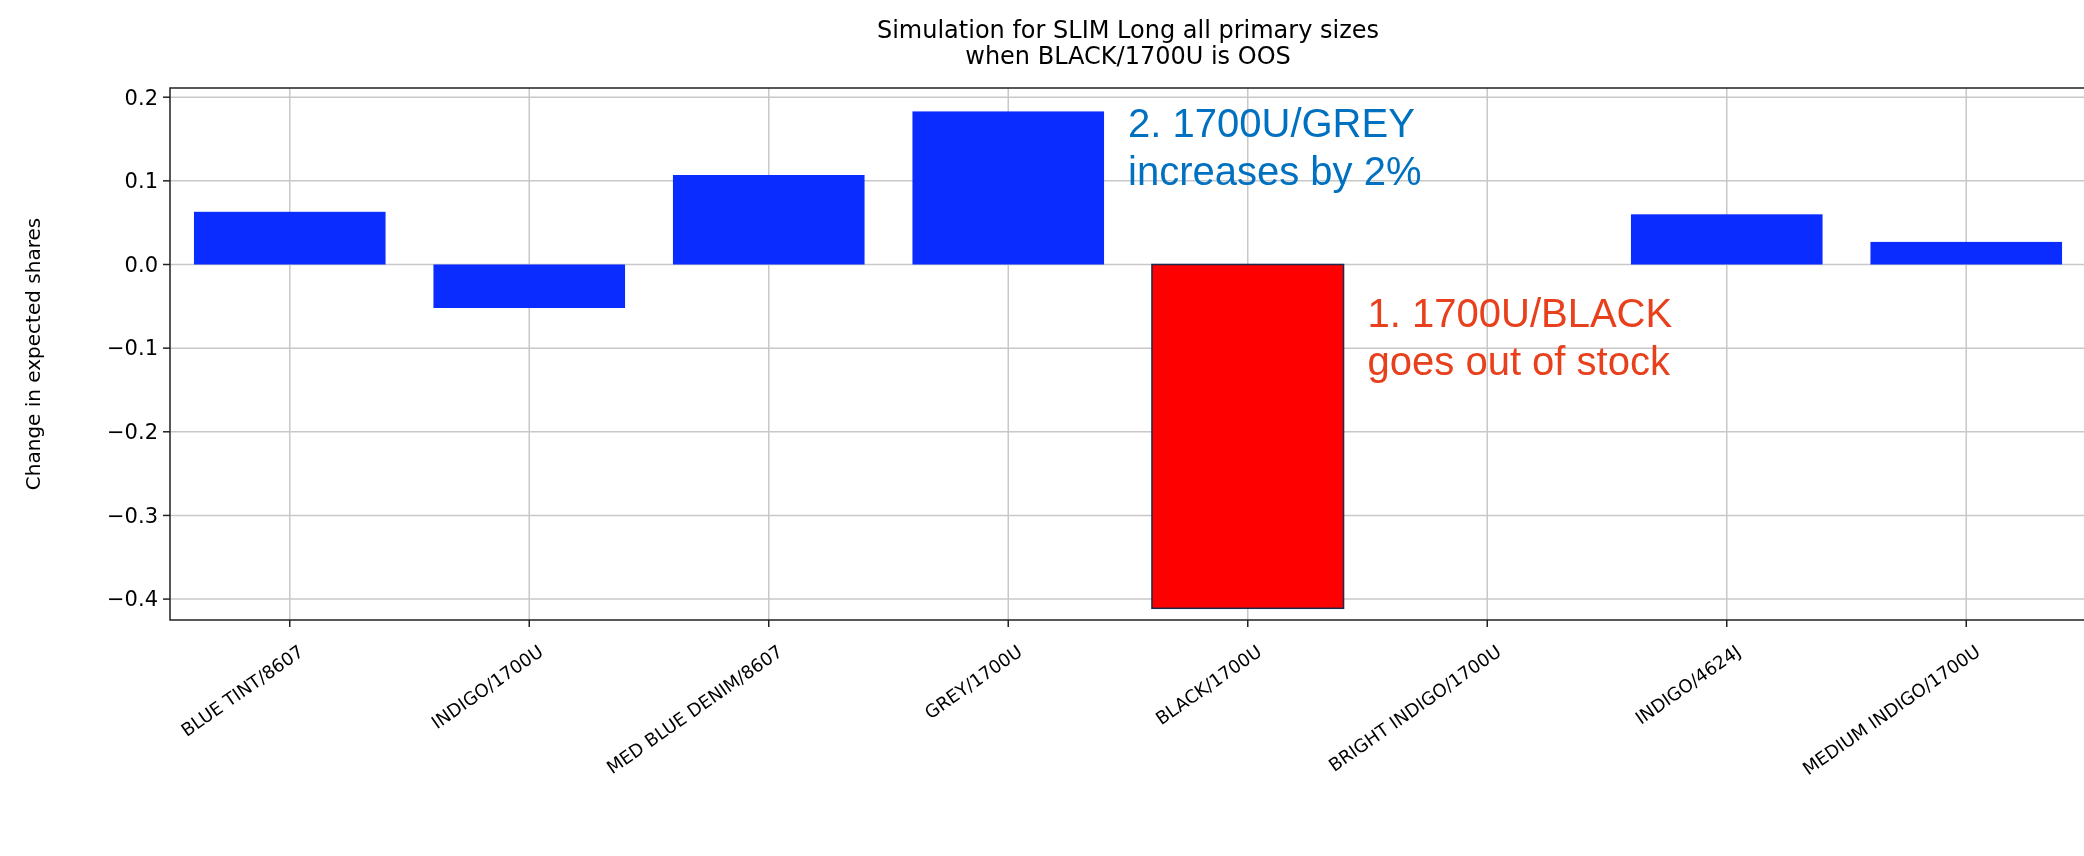  What do you see at coordinates (33, 354) in the screenshot?
I see `y-axis-title: Change in expected shares` at bounding box center [33, 354].